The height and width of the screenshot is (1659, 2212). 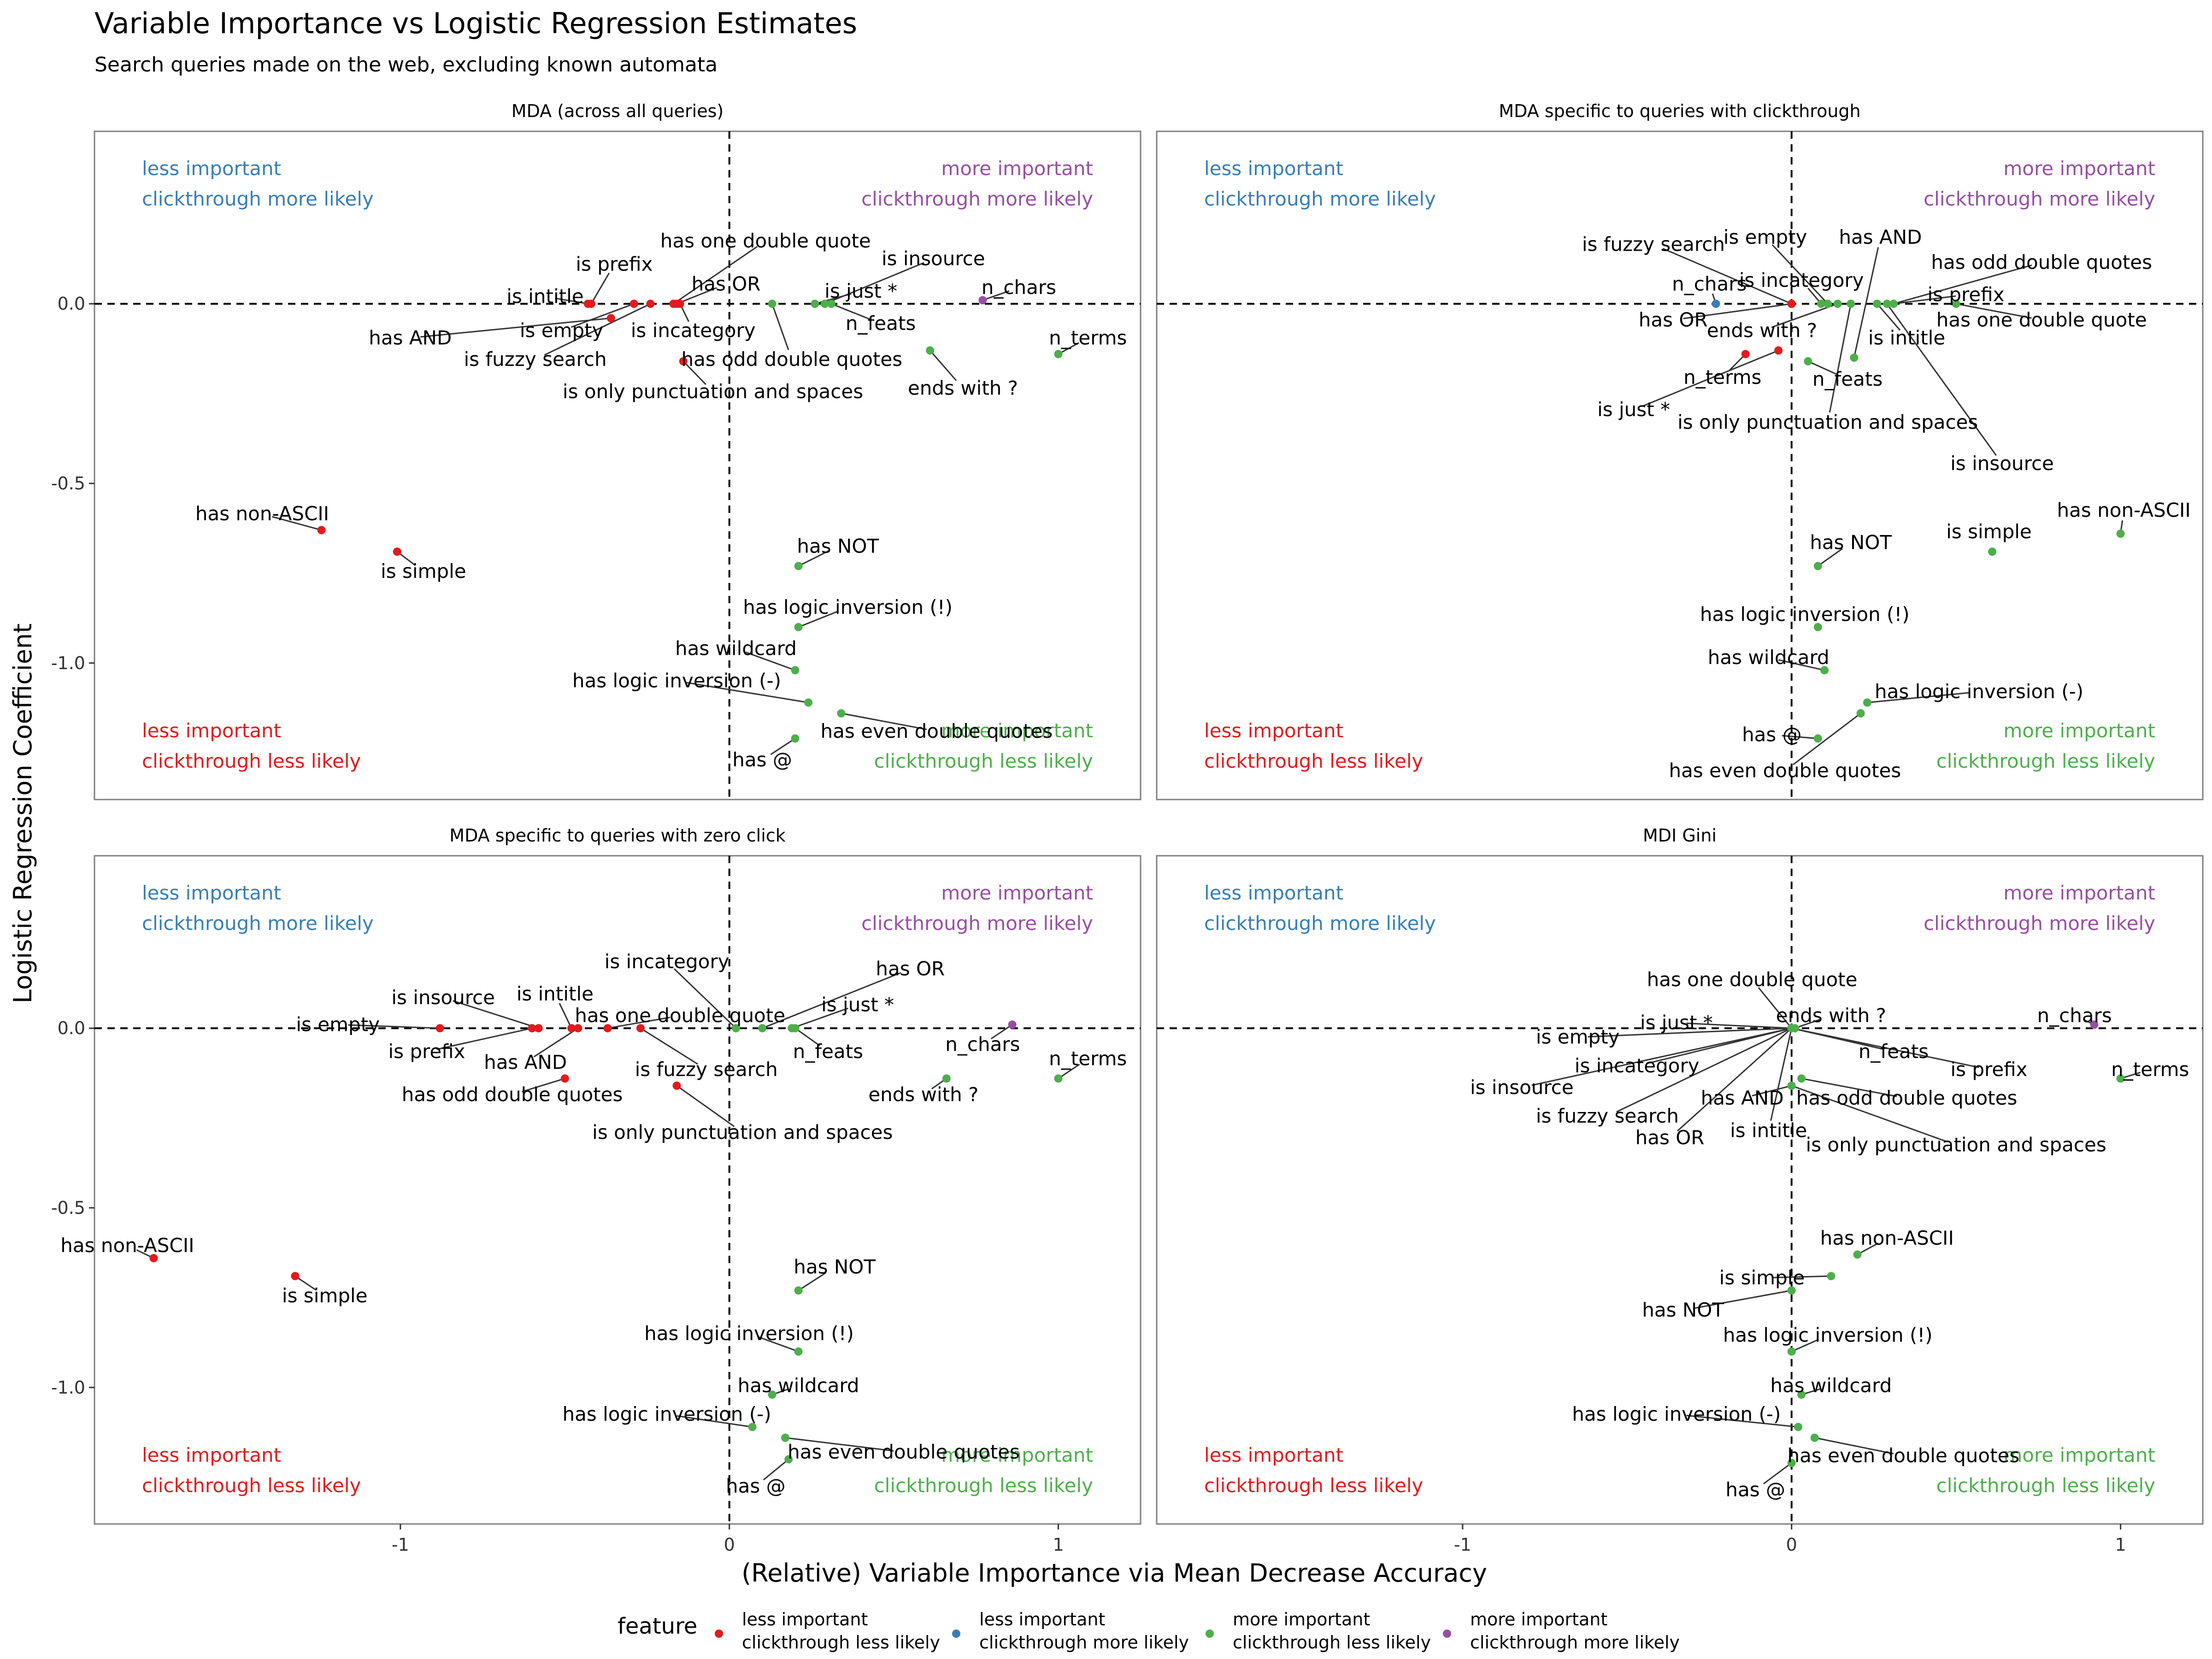 I want to click on point-n-feats, so click(x=831, y=304).